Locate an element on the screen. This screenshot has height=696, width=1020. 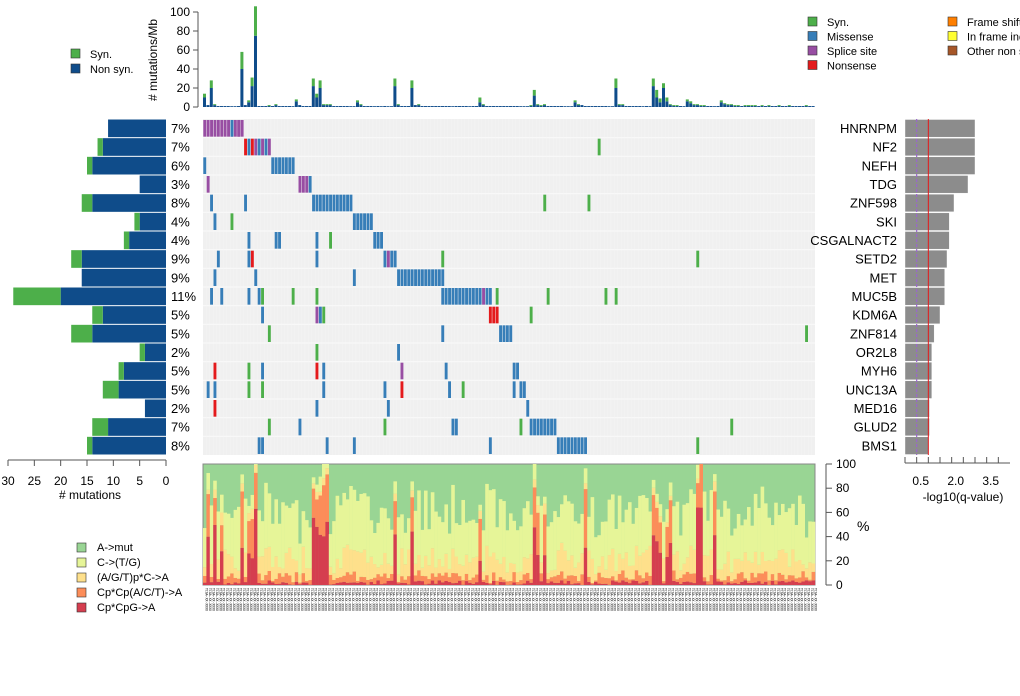
mutation-cell-nonsense is located at coordinates (215, 408).